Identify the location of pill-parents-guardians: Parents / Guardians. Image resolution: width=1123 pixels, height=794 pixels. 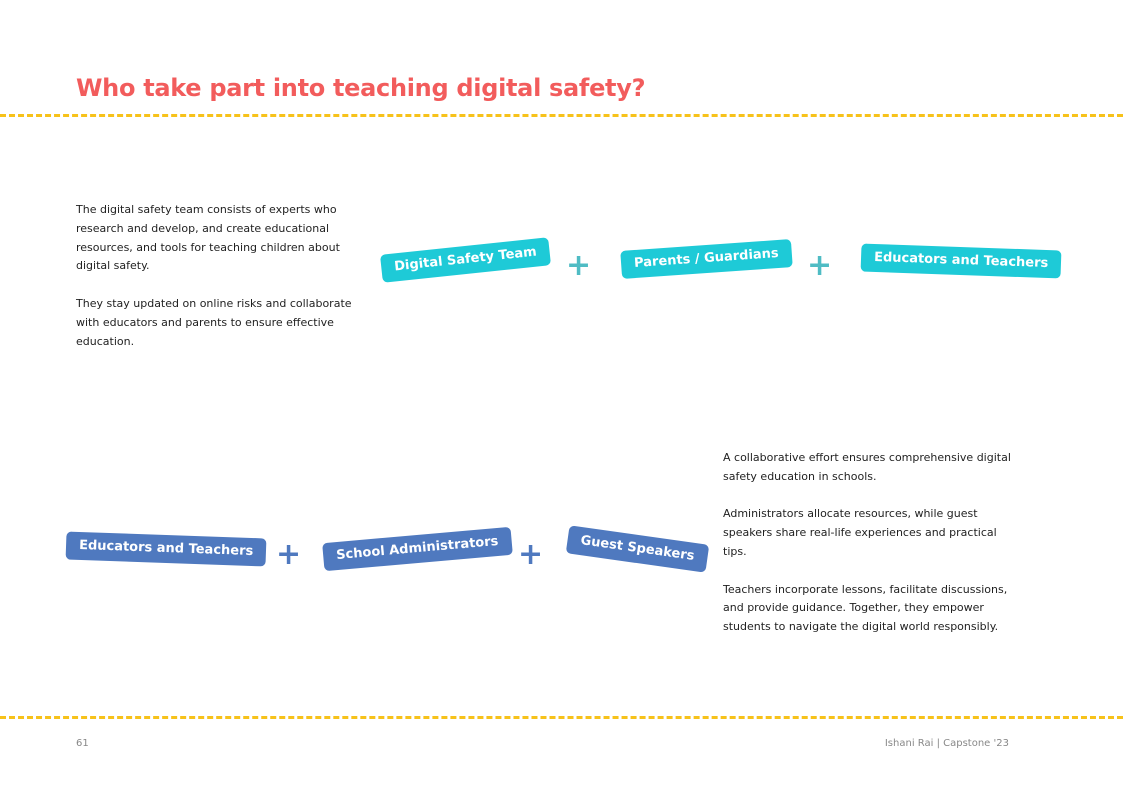
(706, 259).